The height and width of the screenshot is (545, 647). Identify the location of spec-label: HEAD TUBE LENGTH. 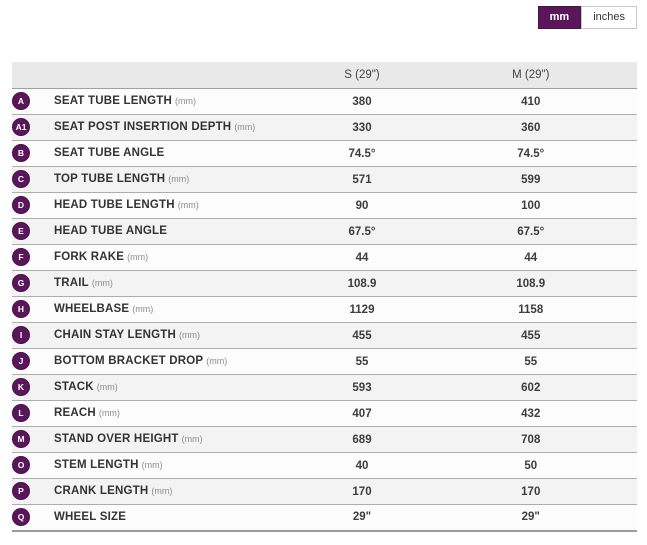
(114, 205).